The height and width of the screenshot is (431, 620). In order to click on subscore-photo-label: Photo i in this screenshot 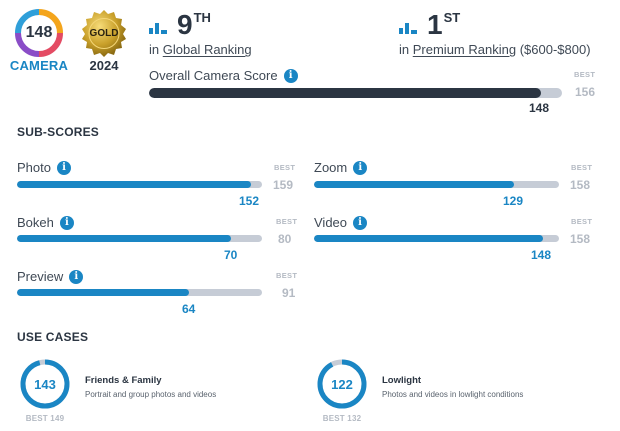, I will do `click(44, 167)`.